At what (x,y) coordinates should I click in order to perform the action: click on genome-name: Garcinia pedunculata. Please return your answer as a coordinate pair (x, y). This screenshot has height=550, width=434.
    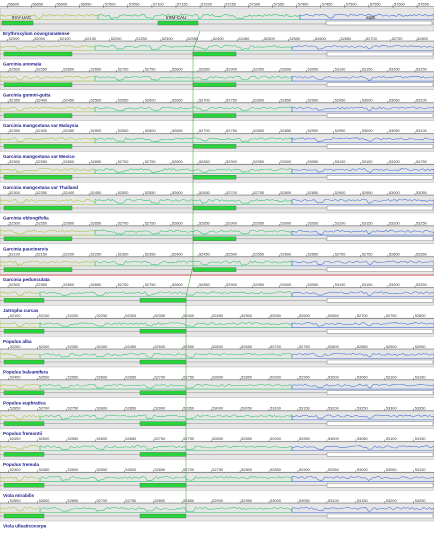
    Looking at the image, I should click on (26, 279).